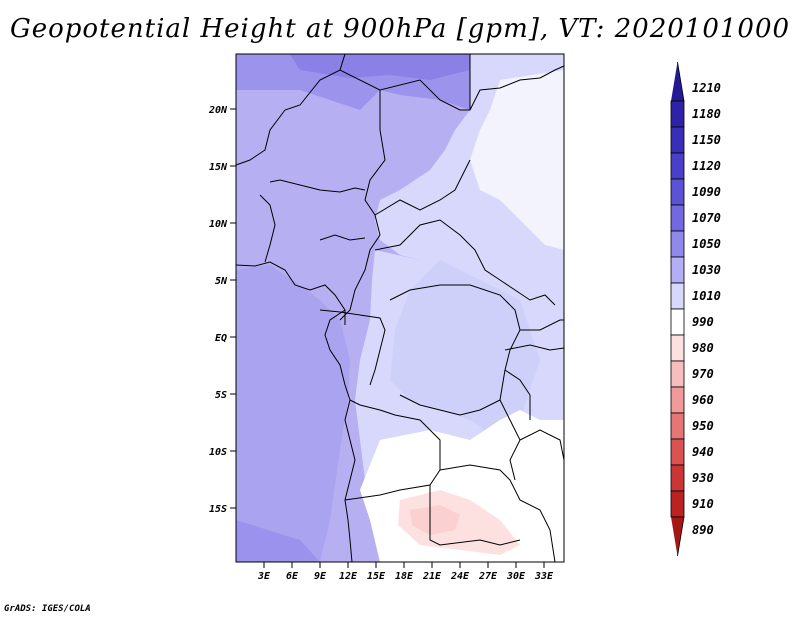  What do you see at coordinates (544, 576) in the screenshot?
I see `lon-label: 33E` at bounding box center [544, 576].